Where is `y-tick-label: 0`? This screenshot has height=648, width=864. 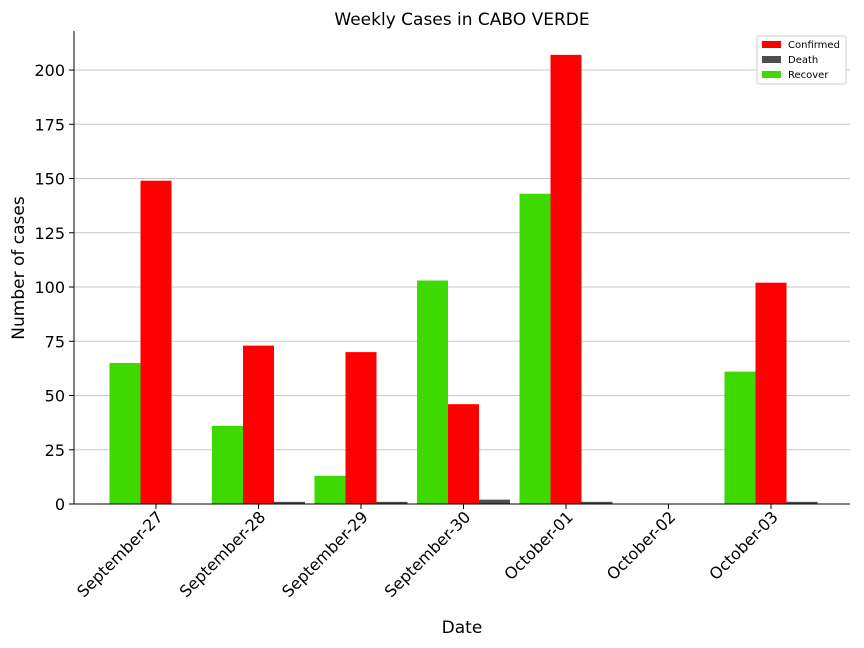
y-tick-label: 0 is located at coordinates (60, 504).